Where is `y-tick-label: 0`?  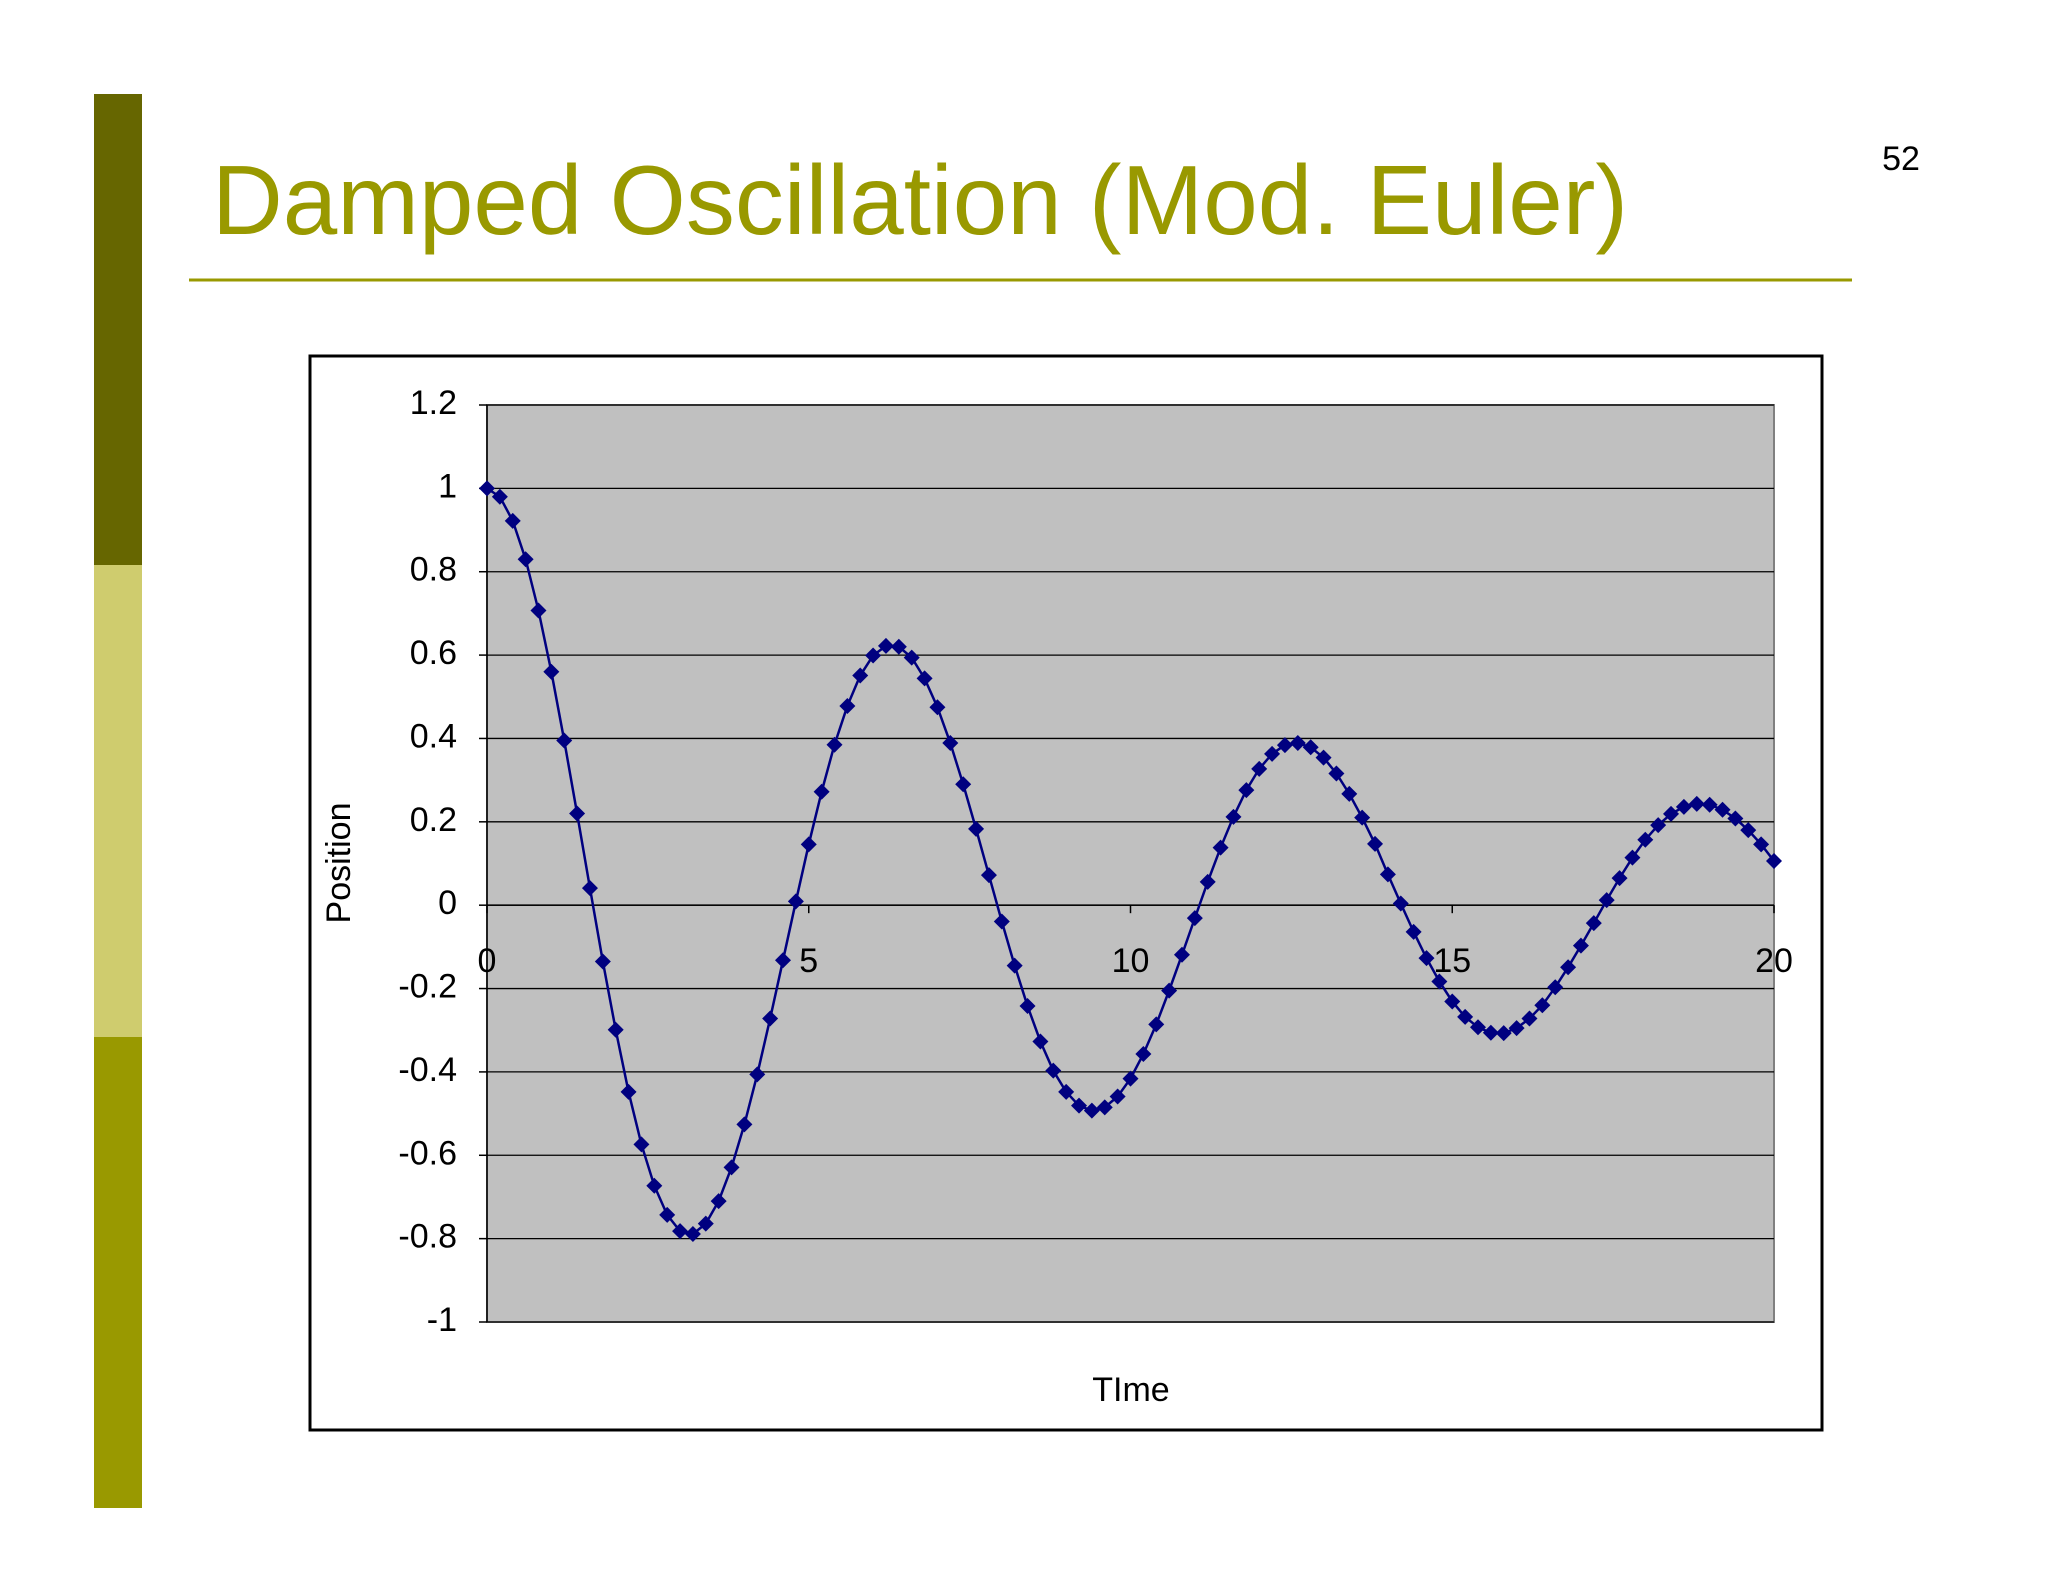 y-tick-label: 0 is located at coordinates (447, 903).